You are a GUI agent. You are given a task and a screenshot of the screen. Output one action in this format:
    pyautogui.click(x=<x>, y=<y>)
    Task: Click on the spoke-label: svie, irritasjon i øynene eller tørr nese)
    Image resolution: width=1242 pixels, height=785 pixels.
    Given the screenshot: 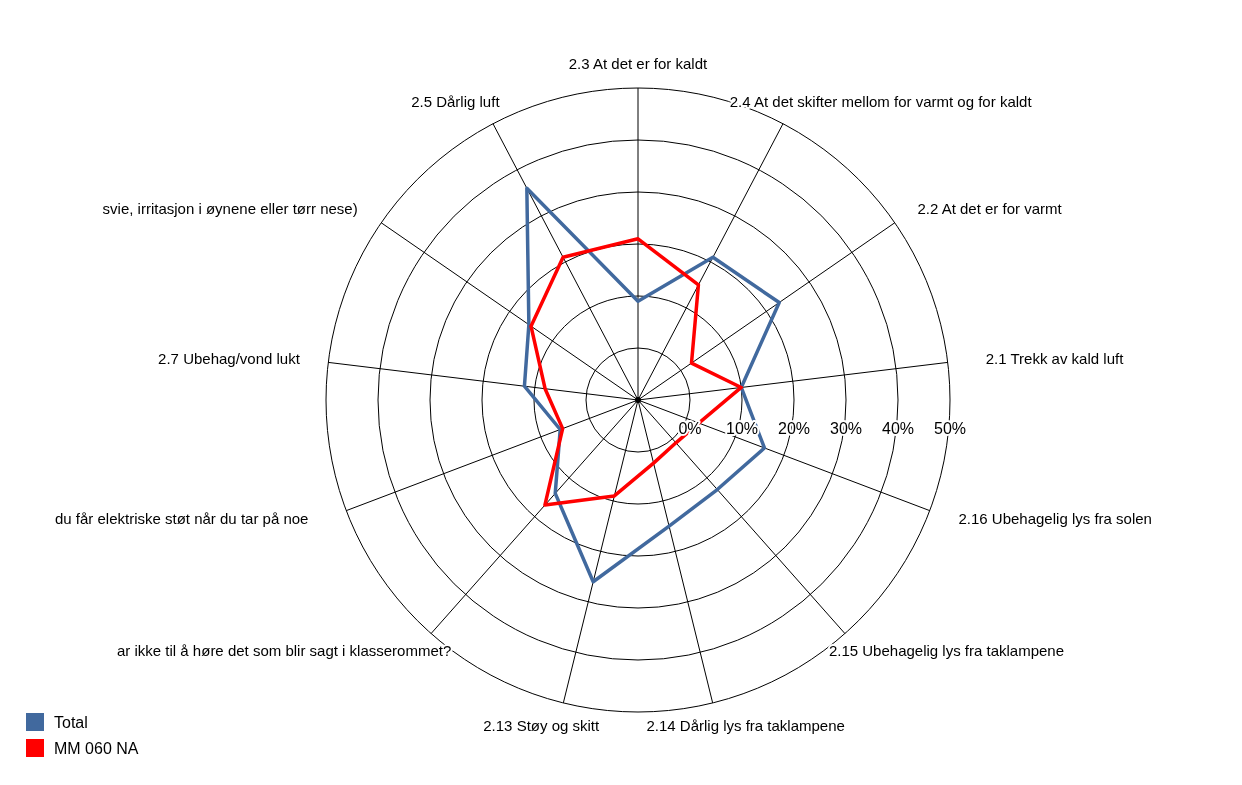 What is the action you would take?
    pyautogui.click(x=230, y=209)
    